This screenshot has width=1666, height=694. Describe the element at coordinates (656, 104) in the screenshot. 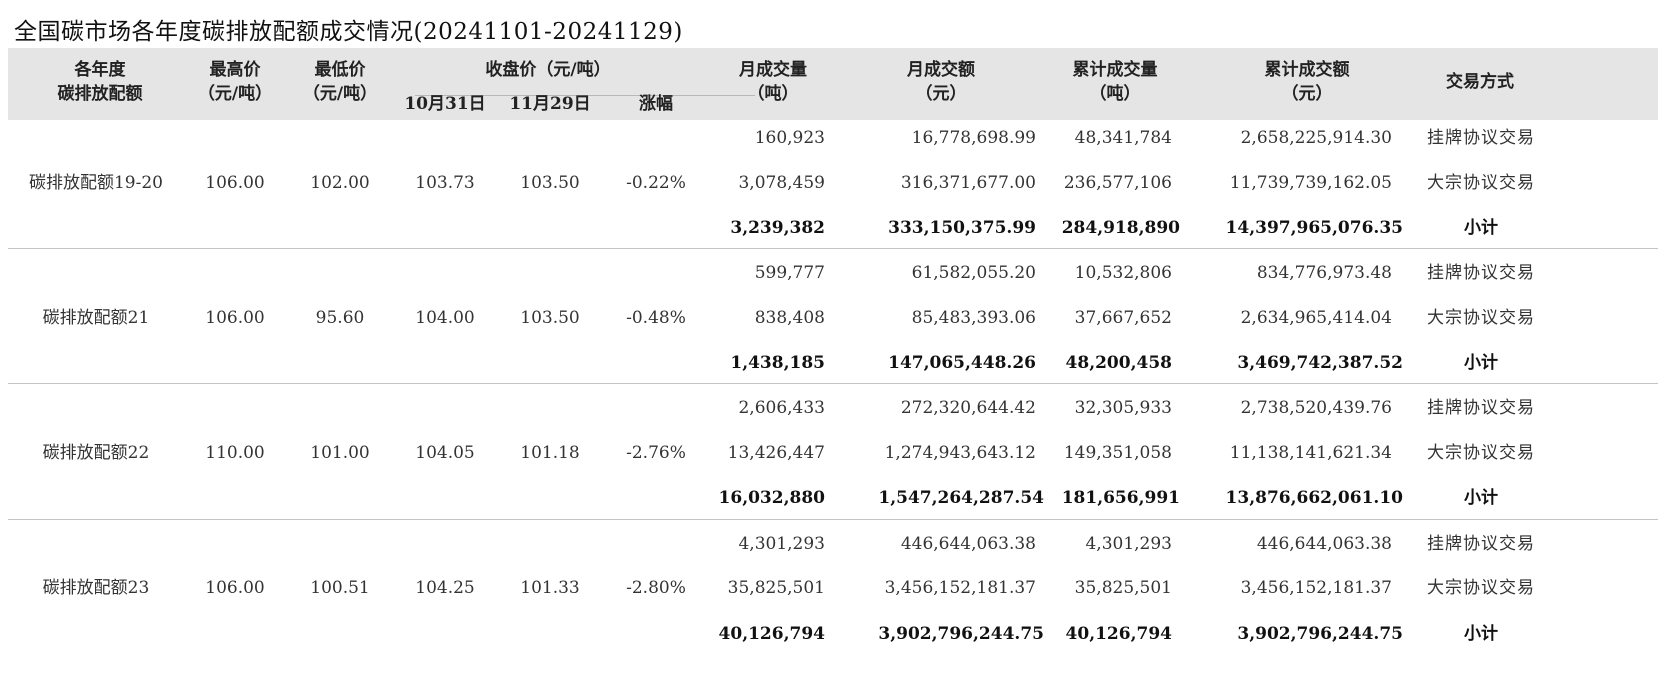

I see `header-change: 涨幅` at that location.